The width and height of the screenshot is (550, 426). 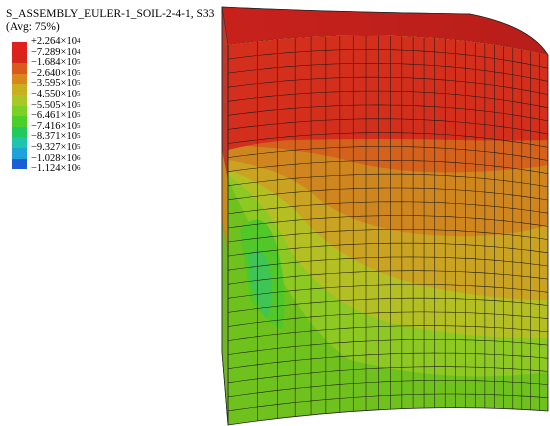 What do you see at coordinates (82, 150) in the screenshot?
I see `legend-entry: −9.327×105` at bounding box center [82, 150].